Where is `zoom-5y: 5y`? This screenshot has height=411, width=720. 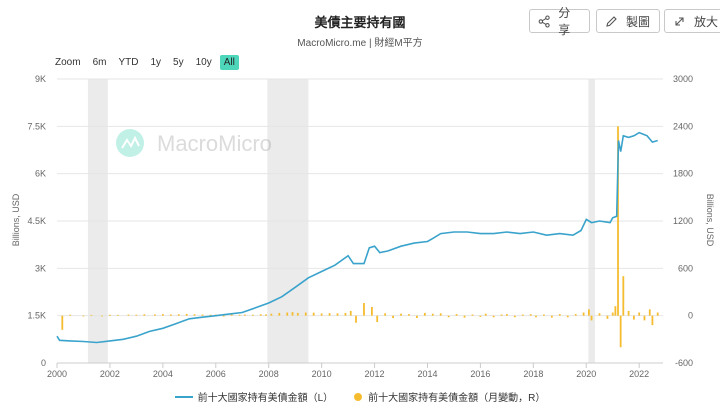
zoom-5y: 5y is located at coordinates (178, 62).